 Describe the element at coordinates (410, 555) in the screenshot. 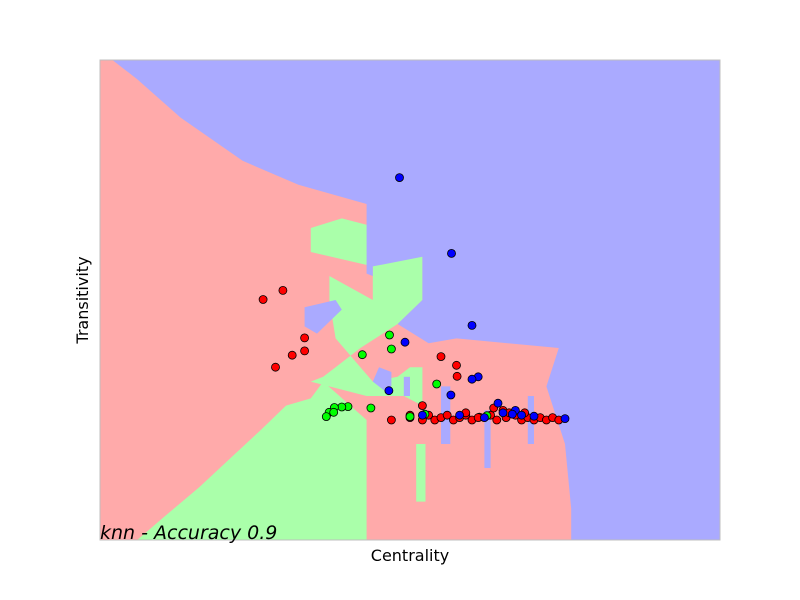

I see `x-axis-label: Centrality` at that location.